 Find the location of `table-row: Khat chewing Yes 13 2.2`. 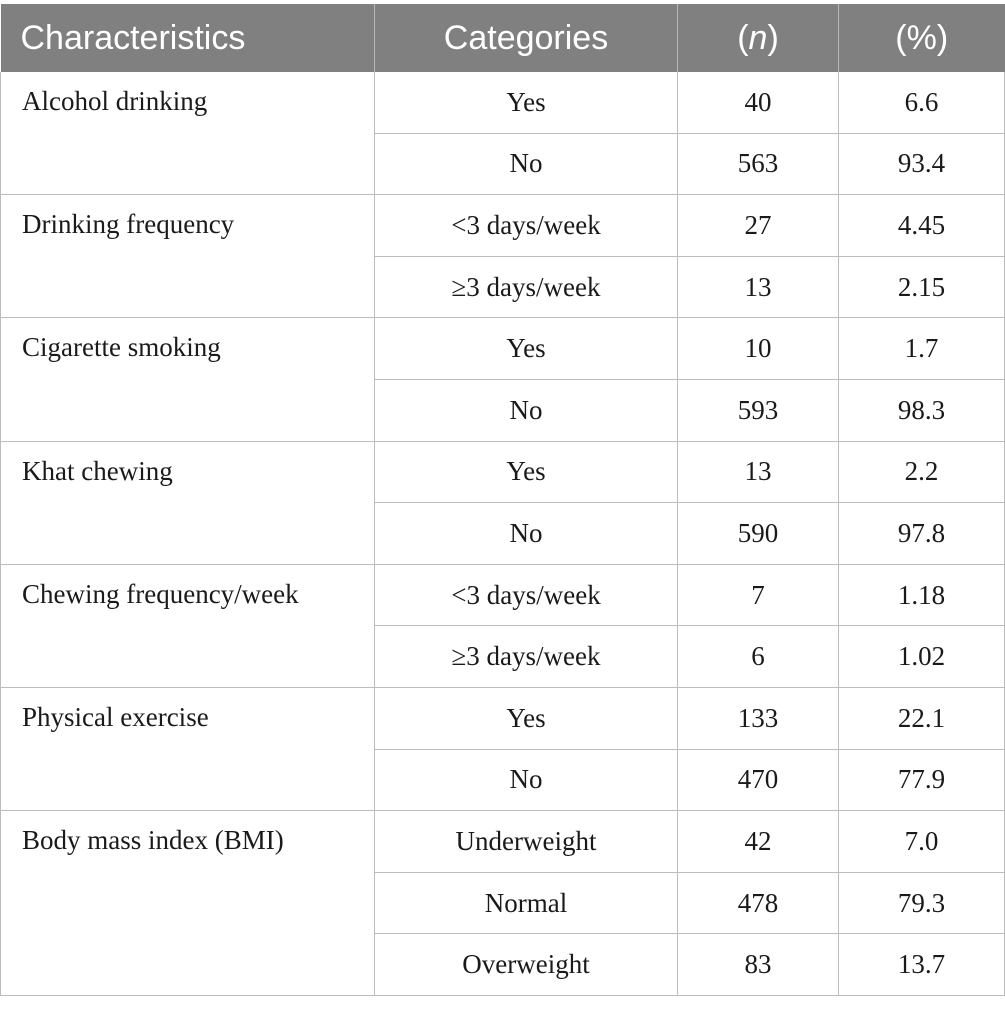

table-row: Khat chewing Yes 13 2.2 is located at coordinates (502, 503).